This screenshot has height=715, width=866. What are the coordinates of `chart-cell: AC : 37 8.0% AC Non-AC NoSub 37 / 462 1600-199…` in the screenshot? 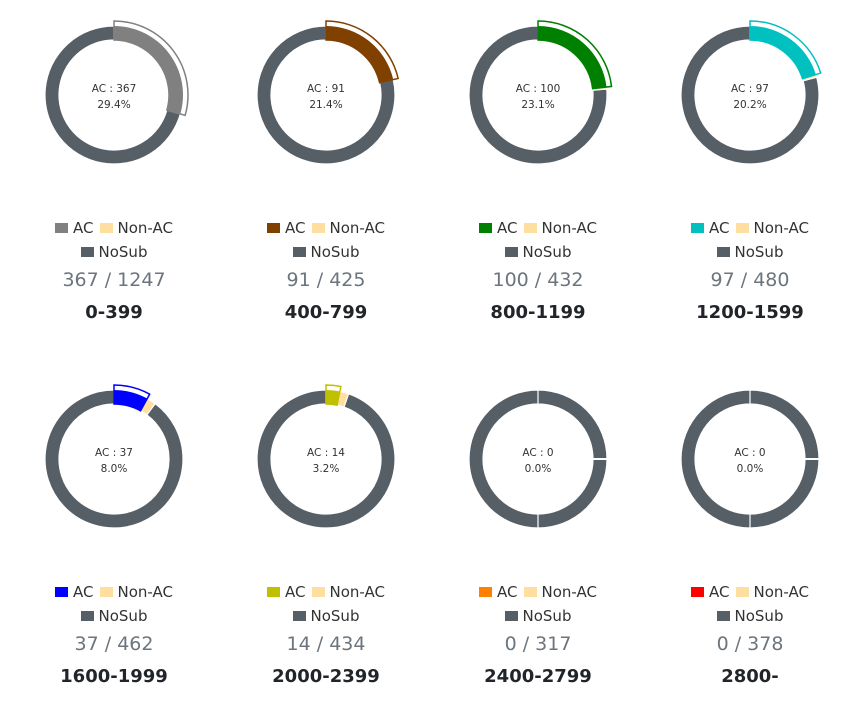 It's located at (114, 534).